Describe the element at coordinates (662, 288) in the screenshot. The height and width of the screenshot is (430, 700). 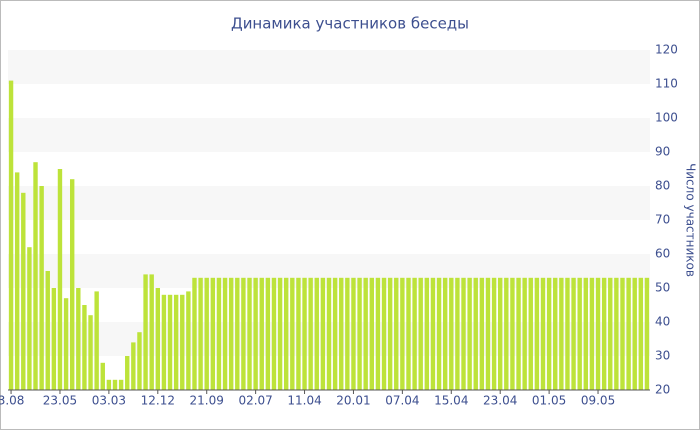
I see `y-tick-label: 50` at that location.